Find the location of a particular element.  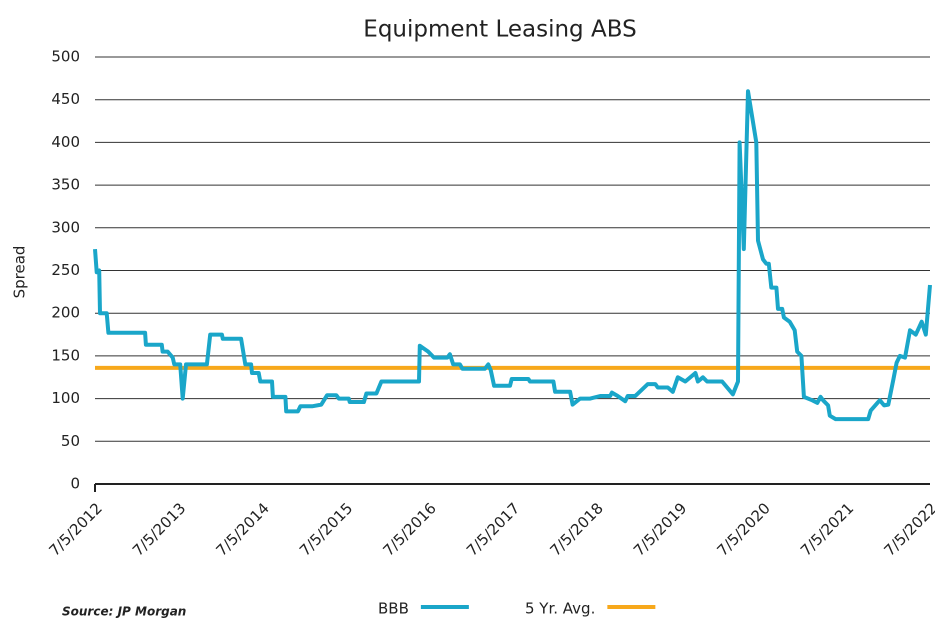

x-tick-label: 7/5/2016 is located at coordinates (409, 529).